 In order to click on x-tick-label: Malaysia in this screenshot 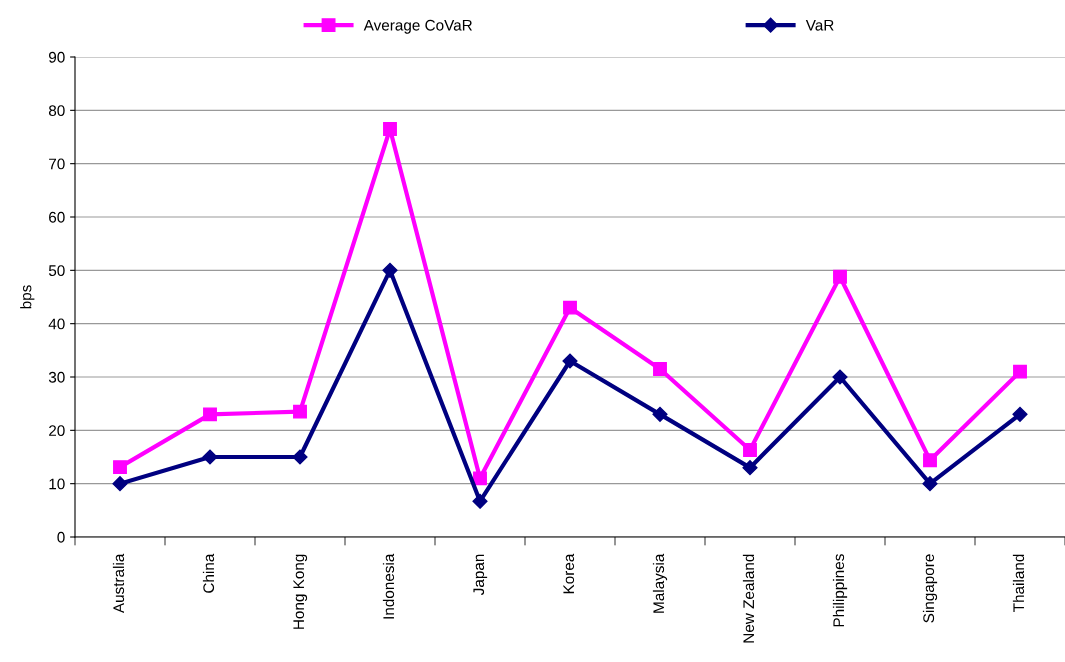, I will do `click(660, 583)`.